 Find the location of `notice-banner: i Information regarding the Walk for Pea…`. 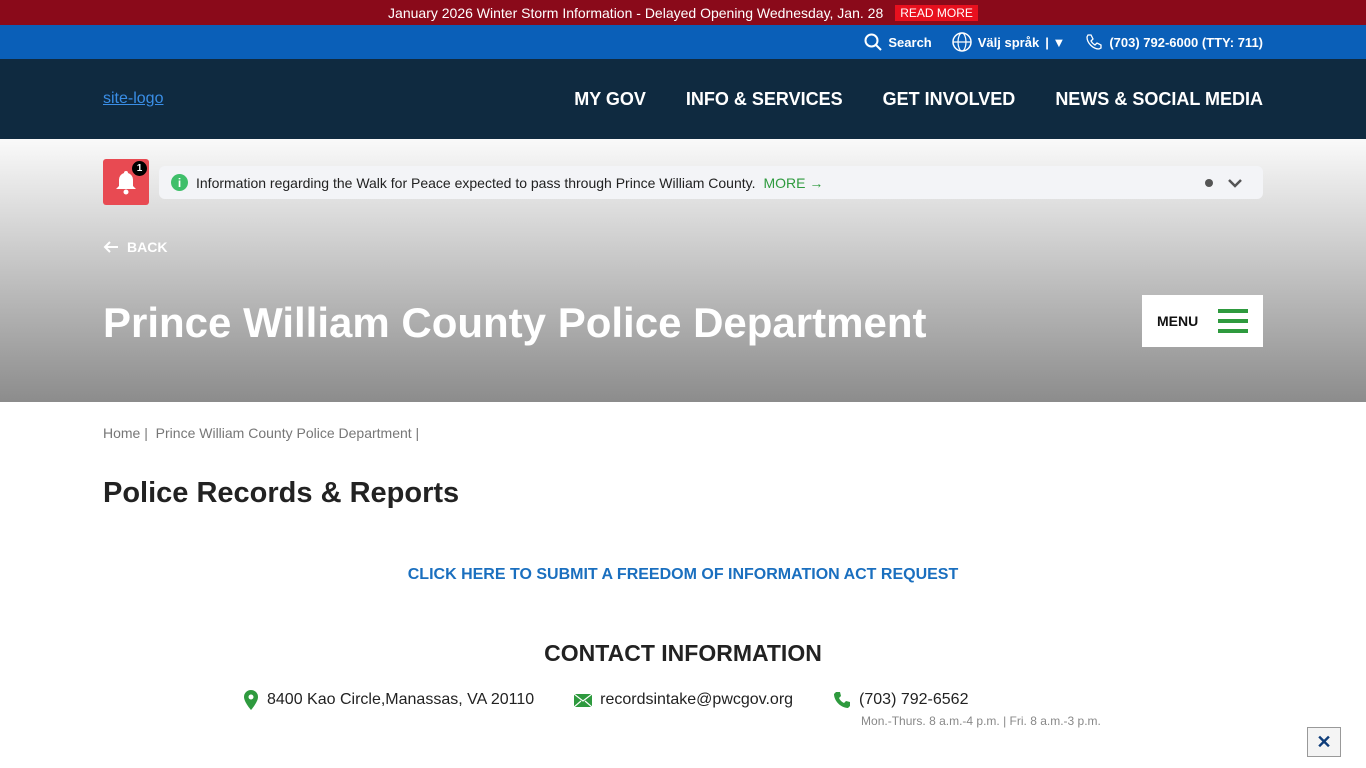

notice-banner: i Information regarding the Walk for Pea… is located at coordinates (711, 182).